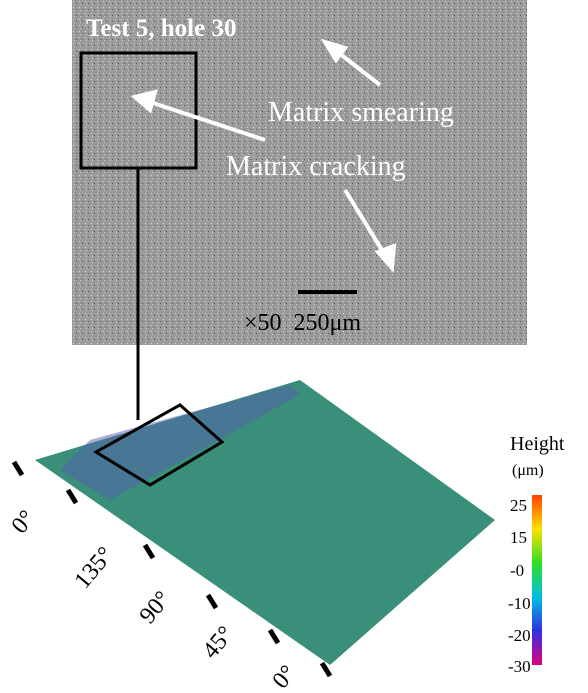 The image size is (588, 693). What do you see at coordinates (537, 444) in the screenshot?
I see `colorbar-title: Height` at bounding box center [537, 444].